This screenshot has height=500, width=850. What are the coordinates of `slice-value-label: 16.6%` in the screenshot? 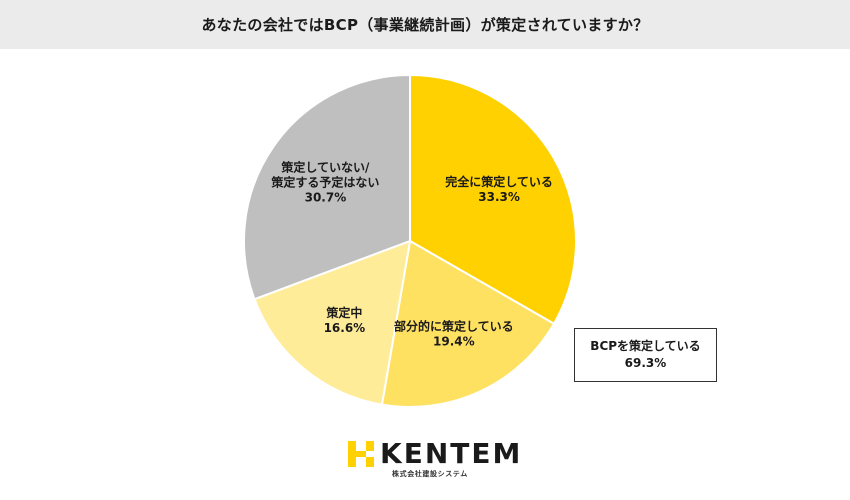 It's located at (345, 327).